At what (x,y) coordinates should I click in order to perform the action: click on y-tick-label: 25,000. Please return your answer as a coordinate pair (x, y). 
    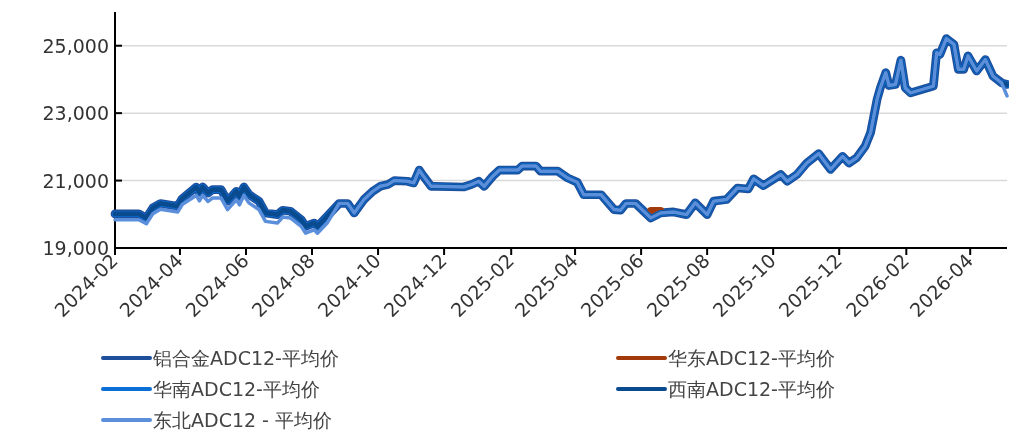
    Looking at the image, I should click on (75, 45).